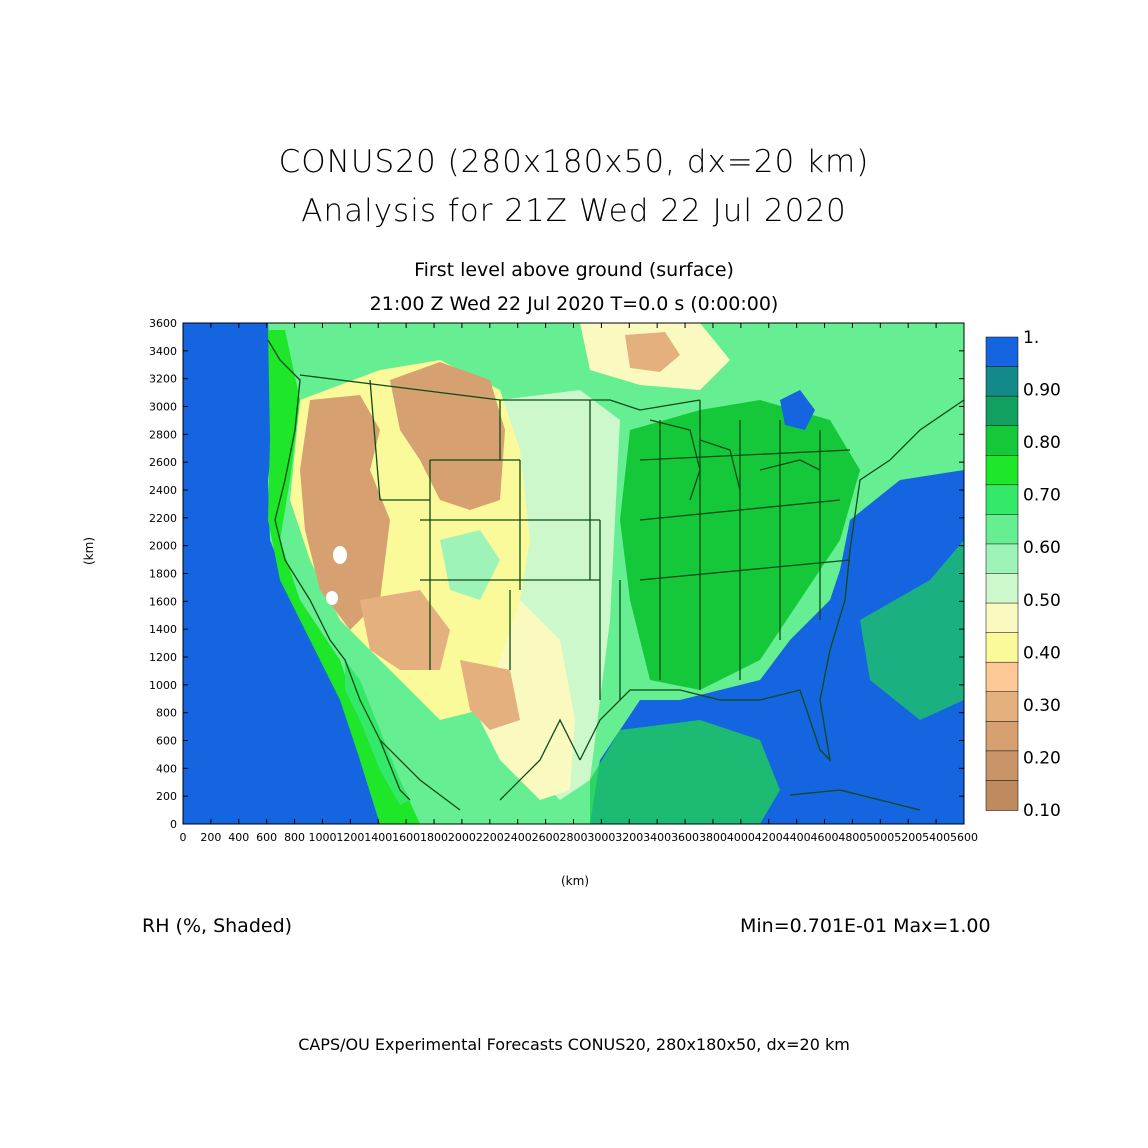 The width and height of the screenshot is (1148, 1148). Describe the element at coordinates (163, 685) in the screenshot. I see `y-tick-label: 1000` at that location.